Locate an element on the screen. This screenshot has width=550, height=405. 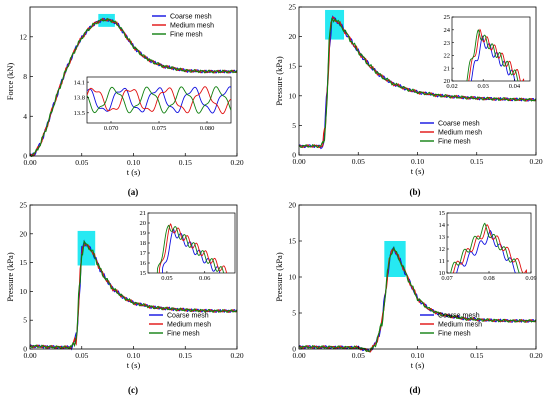
inset-c: 0.05 0.06 15 16 17 18 19 20 21 is located at coordinates (188, 246).